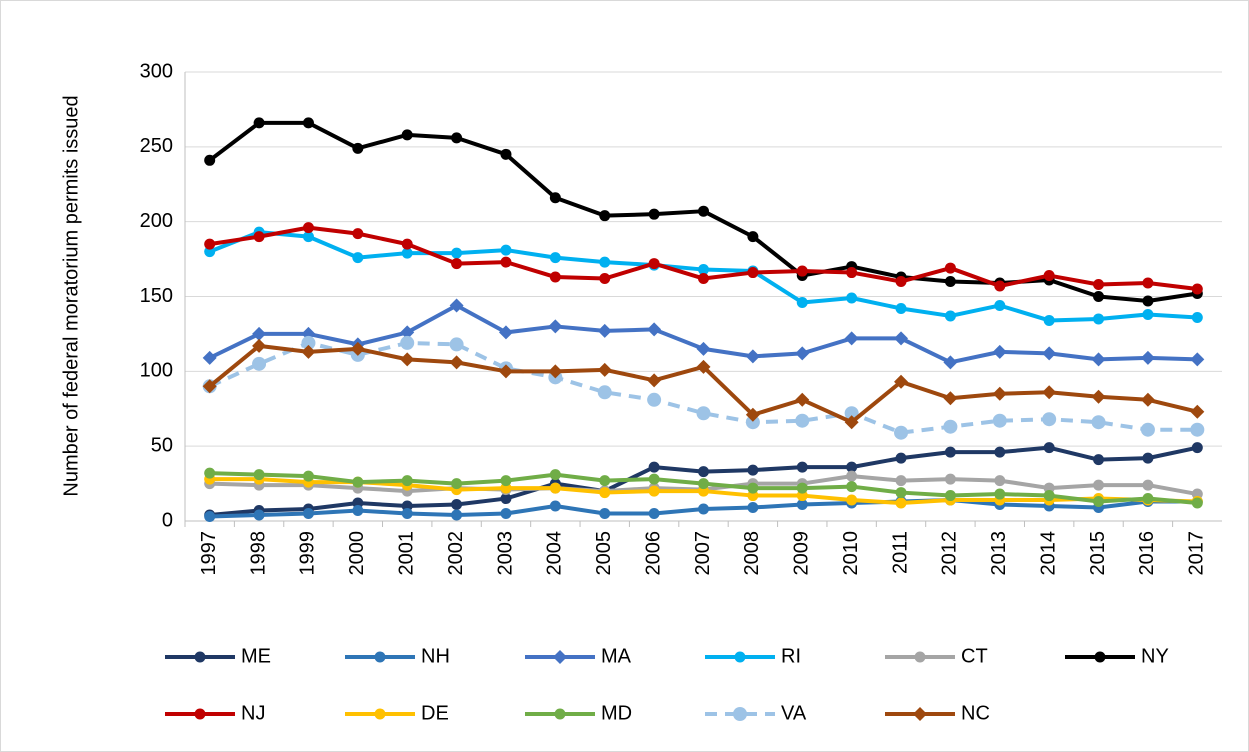 The image size is (1249, 752). What do you see at coordinates (156, 146) in the screenshot?
I see `y-tick-label: 250` at bounding box center [156, 146].